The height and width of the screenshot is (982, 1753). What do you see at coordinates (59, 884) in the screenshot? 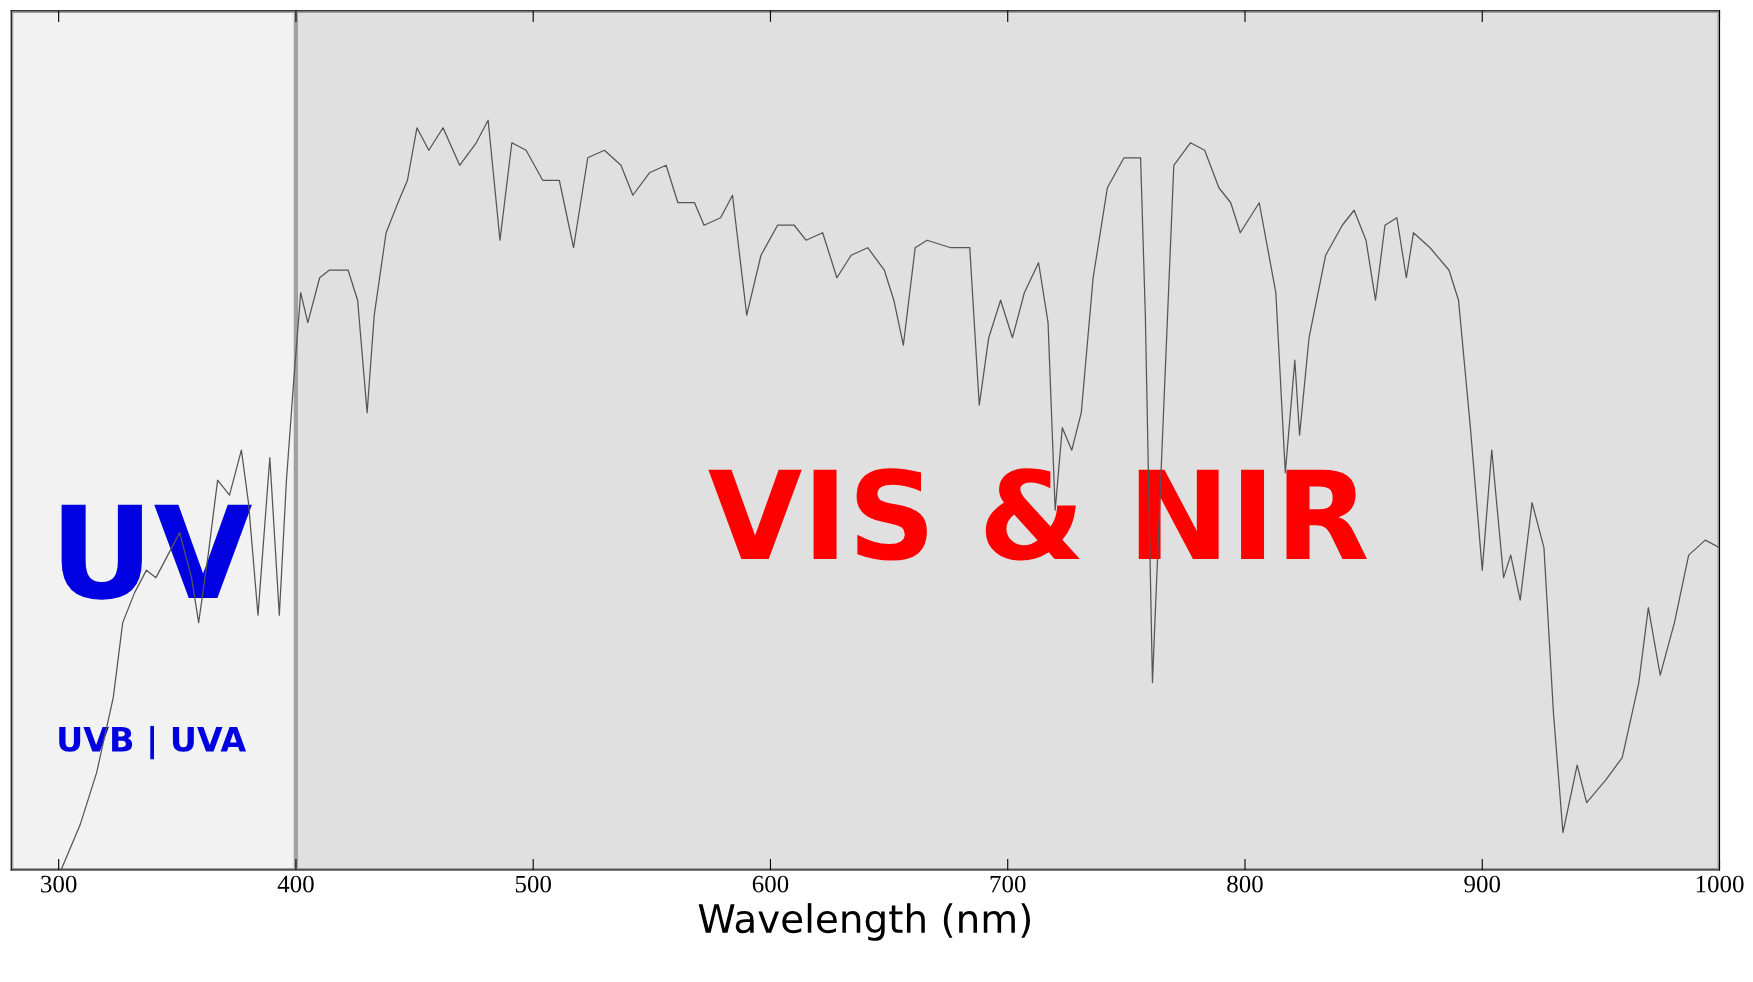
I see `x-tick-label: 300` at bounding box center [59, 884].